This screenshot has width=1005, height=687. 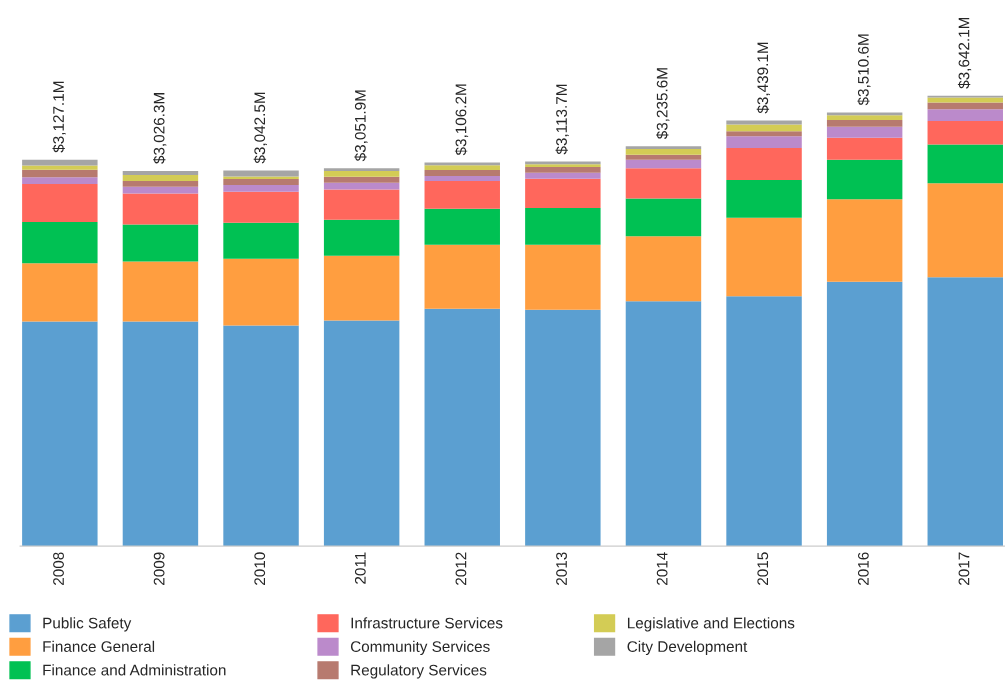 I want to click on legend-label: Community Services, so click(x=420, y=648).